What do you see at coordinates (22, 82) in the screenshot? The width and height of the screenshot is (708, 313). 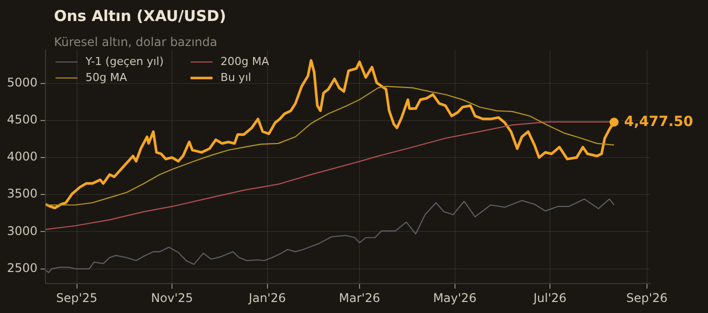 I see `y-tick-label: 5000` at bounding box center [22, 82].